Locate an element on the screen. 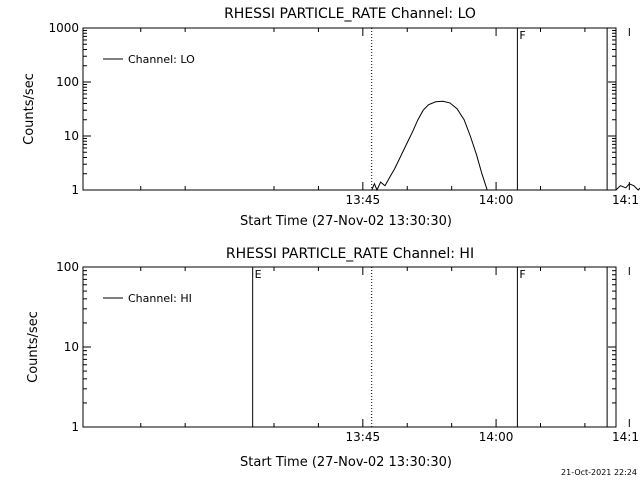 The height and width of the screenshot is (480, 640). panel-lo-legend-label: Channel: LO is located at coordinates (161, 59).